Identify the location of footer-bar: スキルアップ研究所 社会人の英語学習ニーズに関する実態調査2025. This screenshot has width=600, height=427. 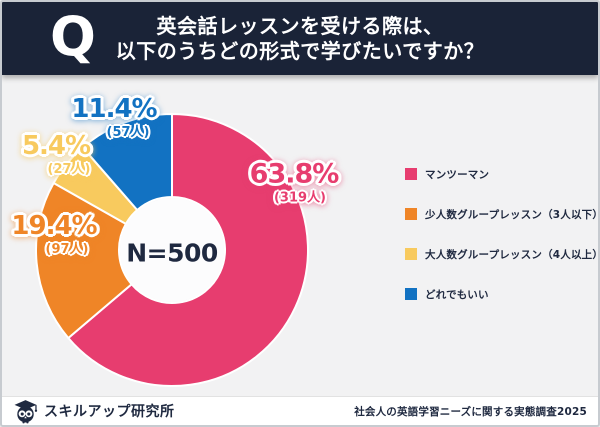
(300, 410).